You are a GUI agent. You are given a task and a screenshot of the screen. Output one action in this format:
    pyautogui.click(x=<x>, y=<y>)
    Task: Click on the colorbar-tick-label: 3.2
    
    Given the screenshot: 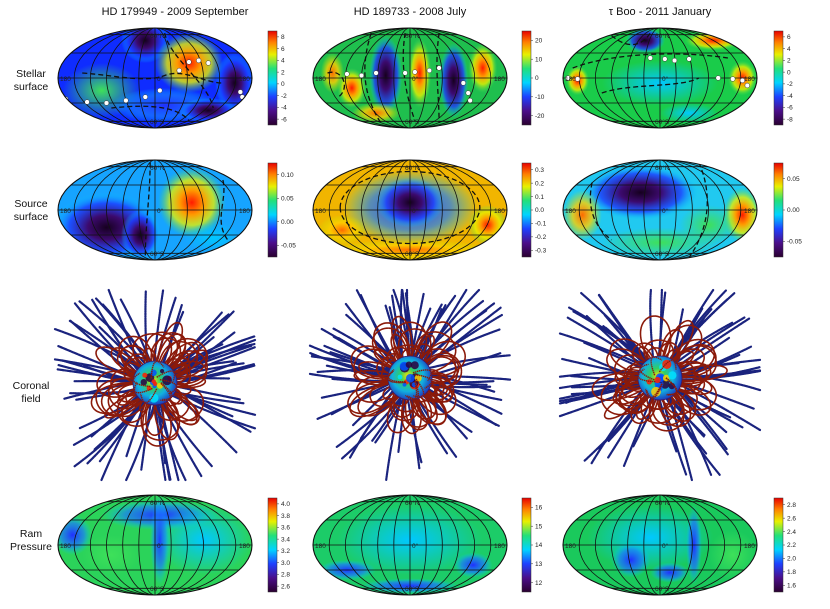 What is the action you would take?
    pyautogui.click(x=285, y=551)
    